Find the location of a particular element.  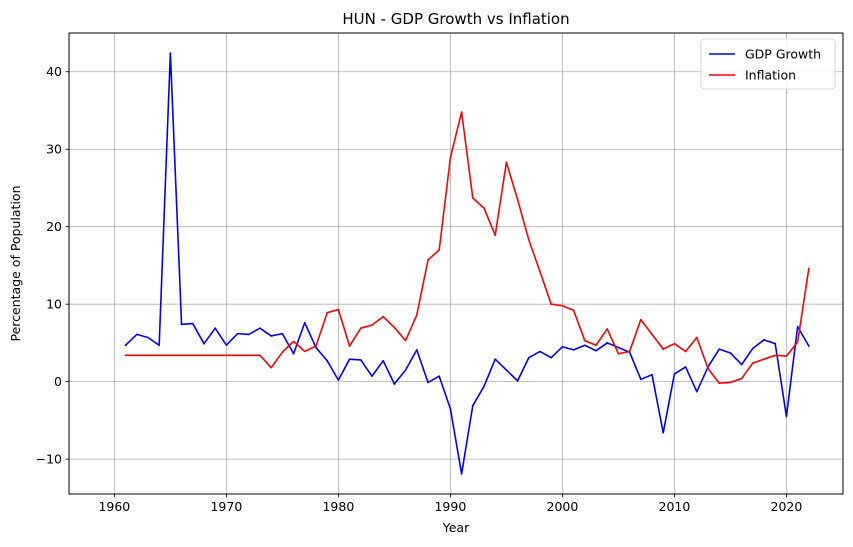

chart-title: HUN - GDP Growth vs Inflation is located at coordinates (455, 19).